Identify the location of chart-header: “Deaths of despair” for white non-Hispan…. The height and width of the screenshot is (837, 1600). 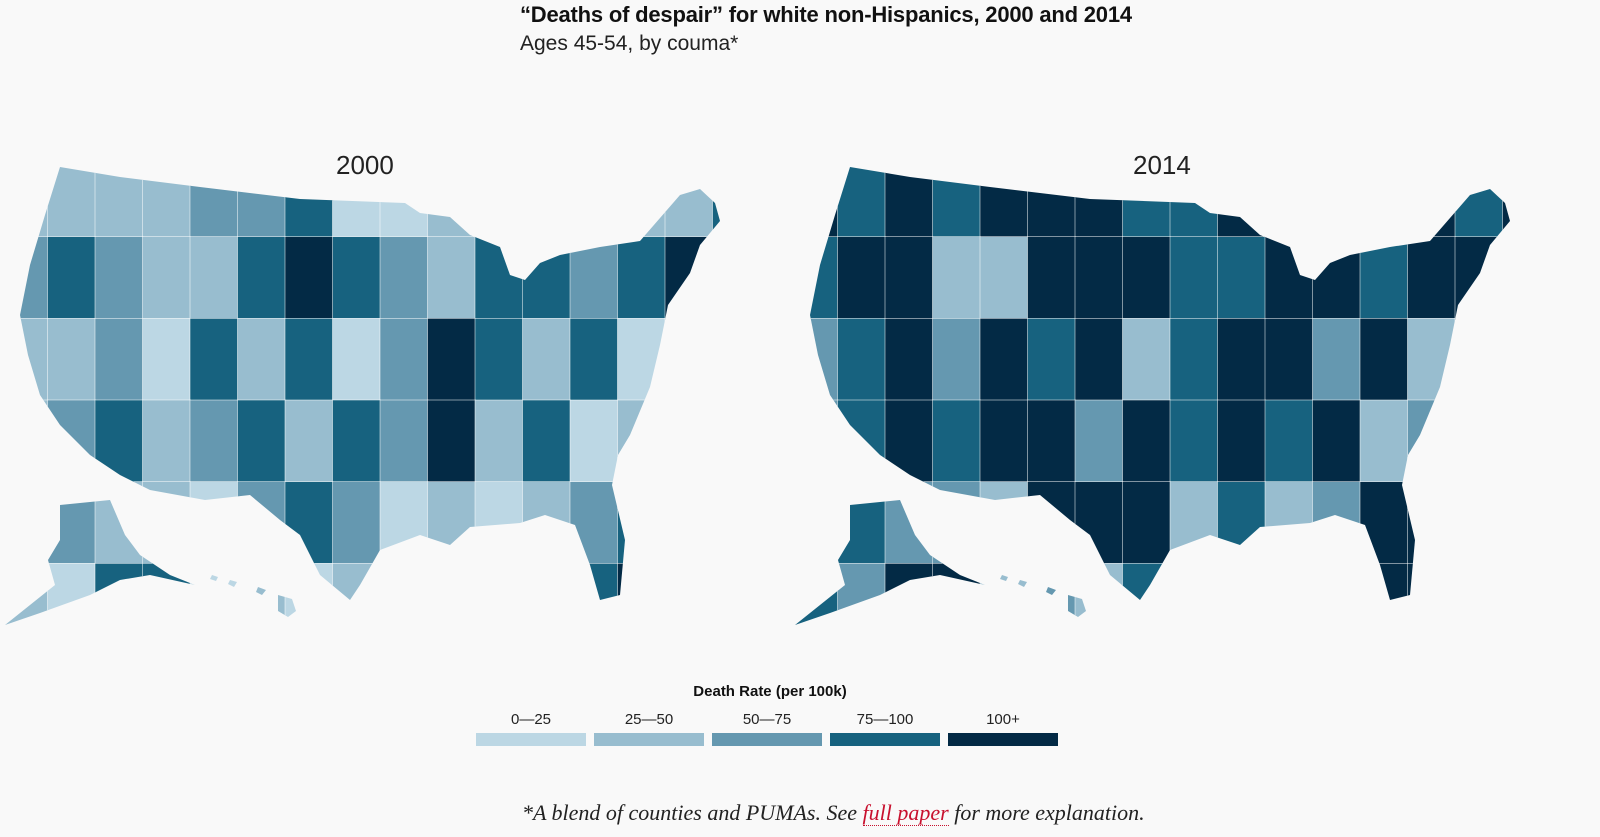
(826, 29).